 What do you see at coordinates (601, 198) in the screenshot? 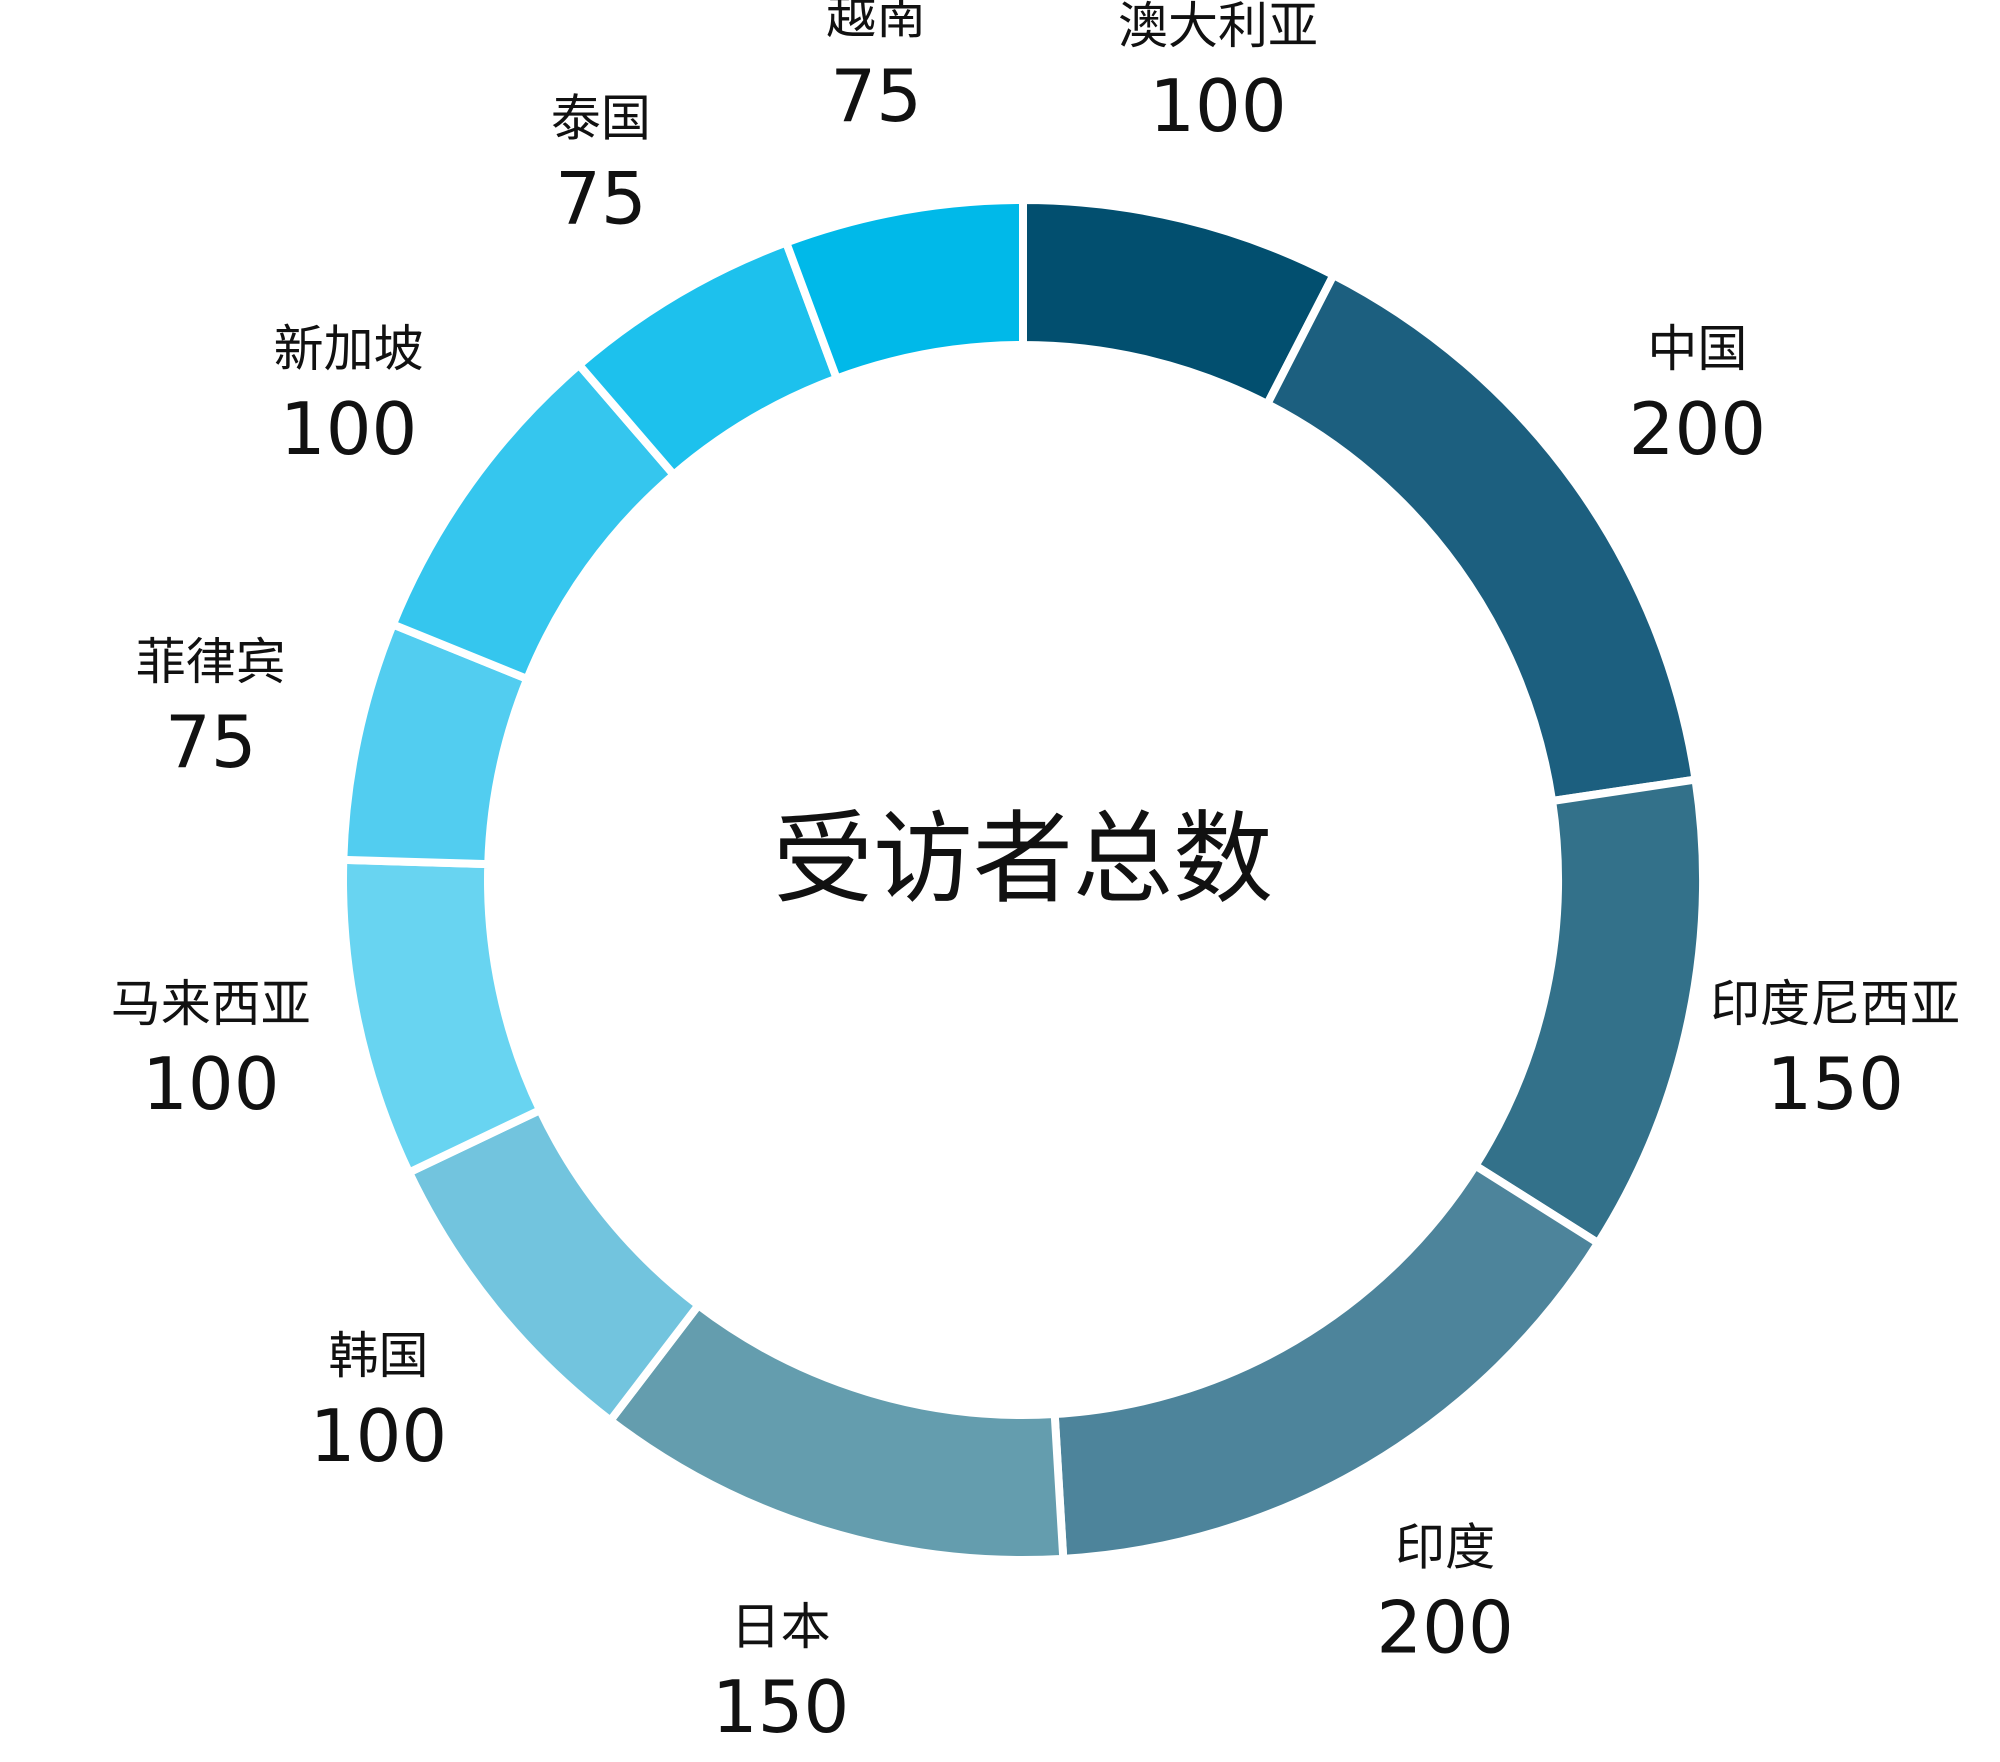
I see `slice-10-value-label: 75` at bounding box center [601, 198].